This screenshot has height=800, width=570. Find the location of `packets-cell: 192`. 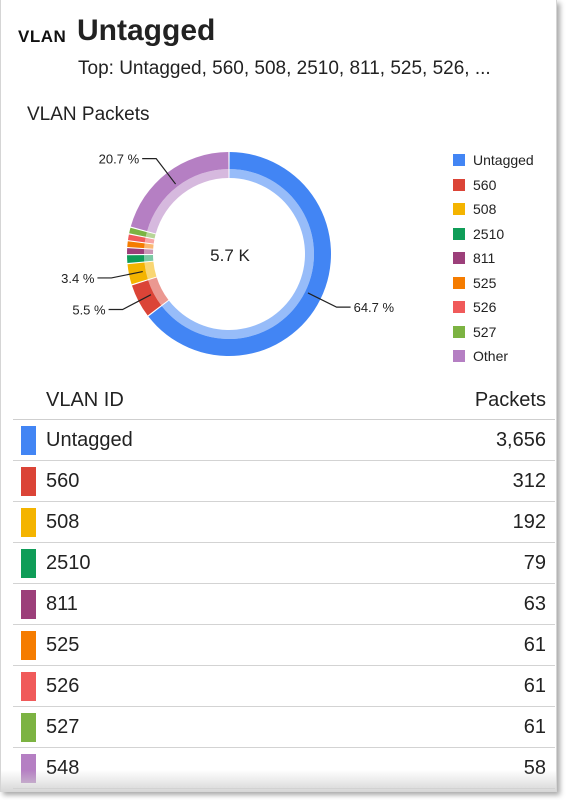

packets-cell: 192 is located at coordinates (529, 522).